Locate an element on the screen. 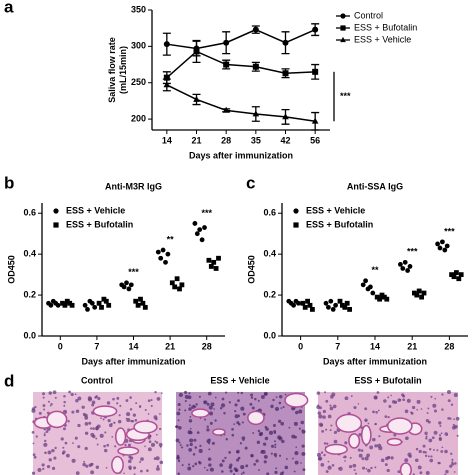 The width and height of the screenshot is (474, 475). image-label: ESS + Bufotalin is located at coordinates (387, 380).